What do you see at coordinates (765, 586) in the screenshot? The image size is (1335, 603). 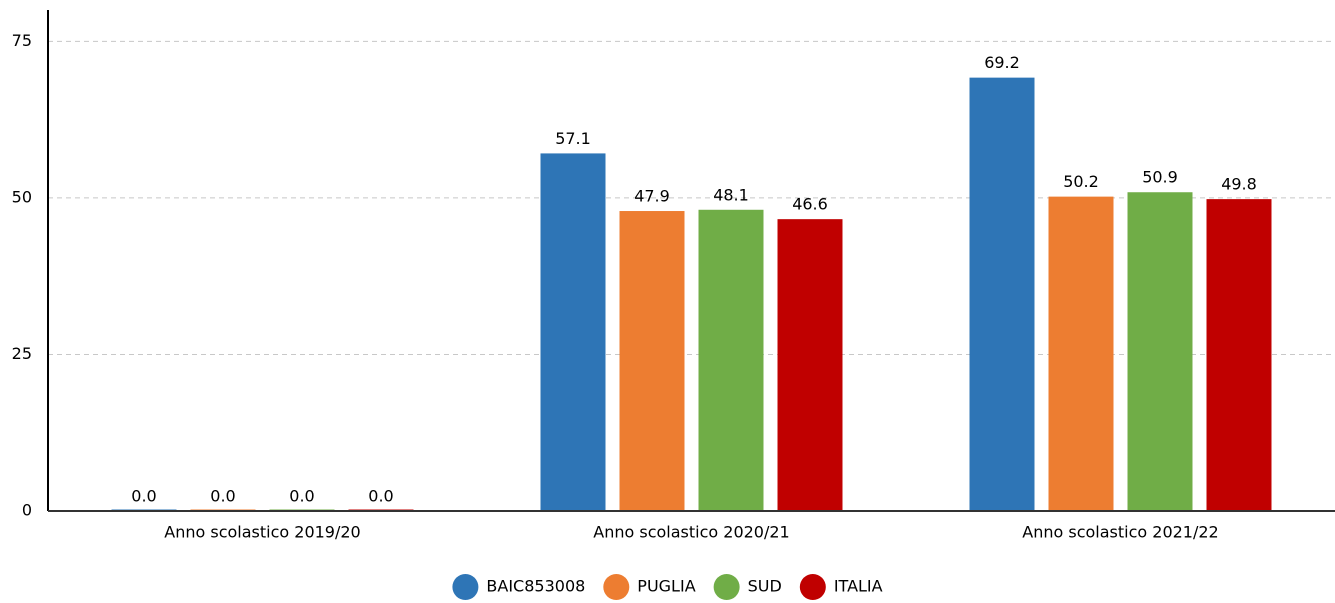 I see `legend-label: SUD` at bounding box center [765, 586].